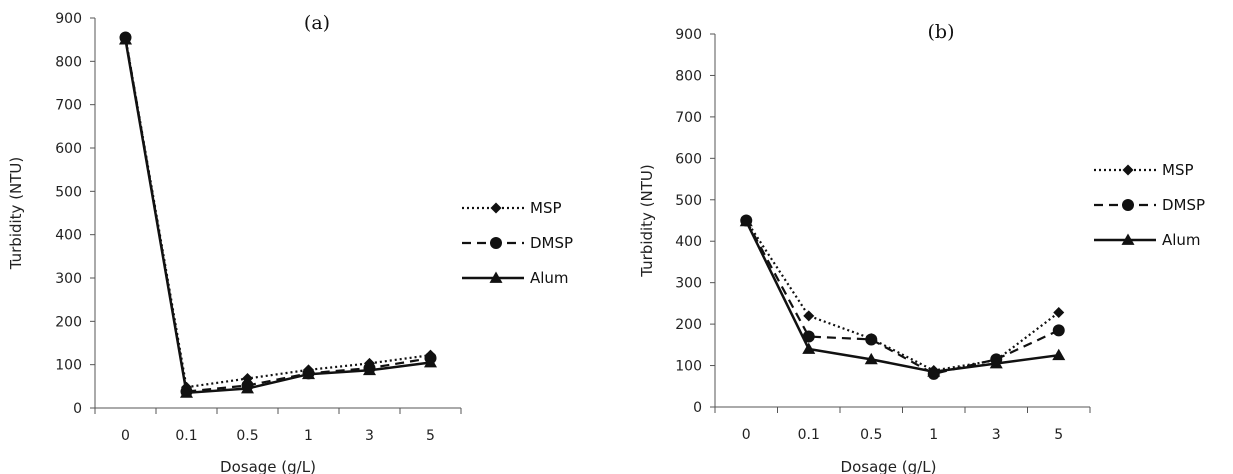  I want to click on chart-b-x-tick-label: 0.5, so click(871, 435).